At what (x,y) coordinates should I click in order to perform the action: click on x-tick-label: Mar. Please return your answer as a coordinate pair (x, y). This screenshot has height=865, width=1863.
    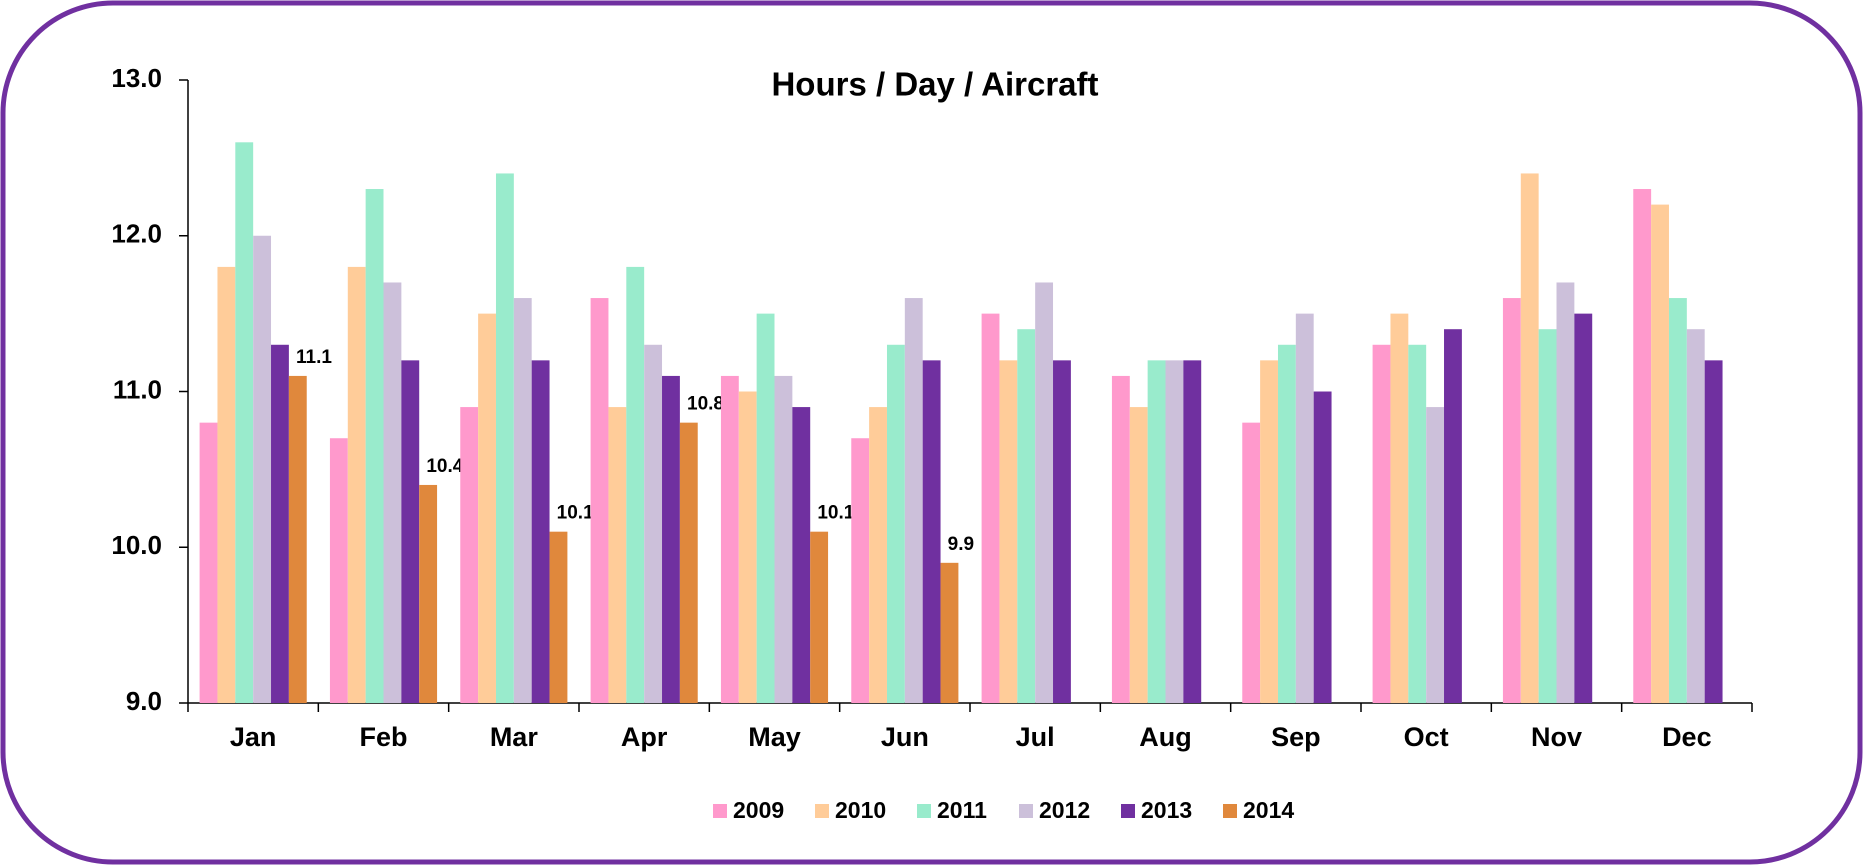
    Looking at the image, I should click on (514, 737).